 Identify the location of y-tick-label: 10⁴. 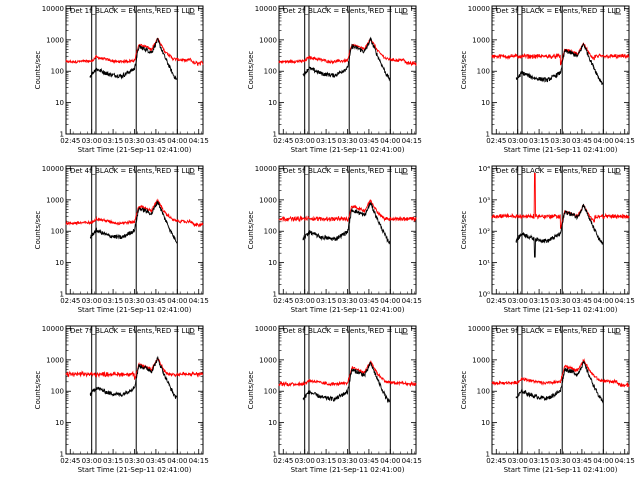
(484, 169).